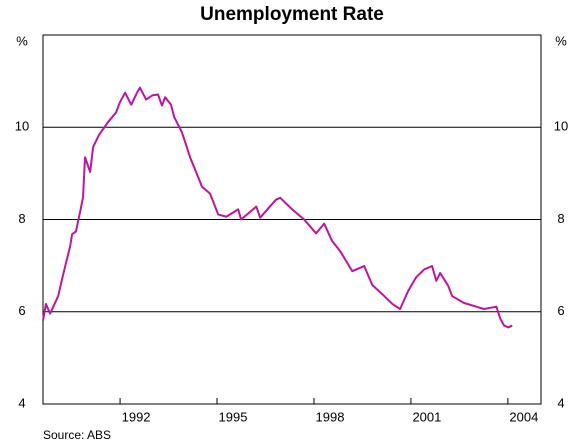 This screenshot has height=446, width=584. I want to click on x-tick-label: 2004, so click(523, 416).